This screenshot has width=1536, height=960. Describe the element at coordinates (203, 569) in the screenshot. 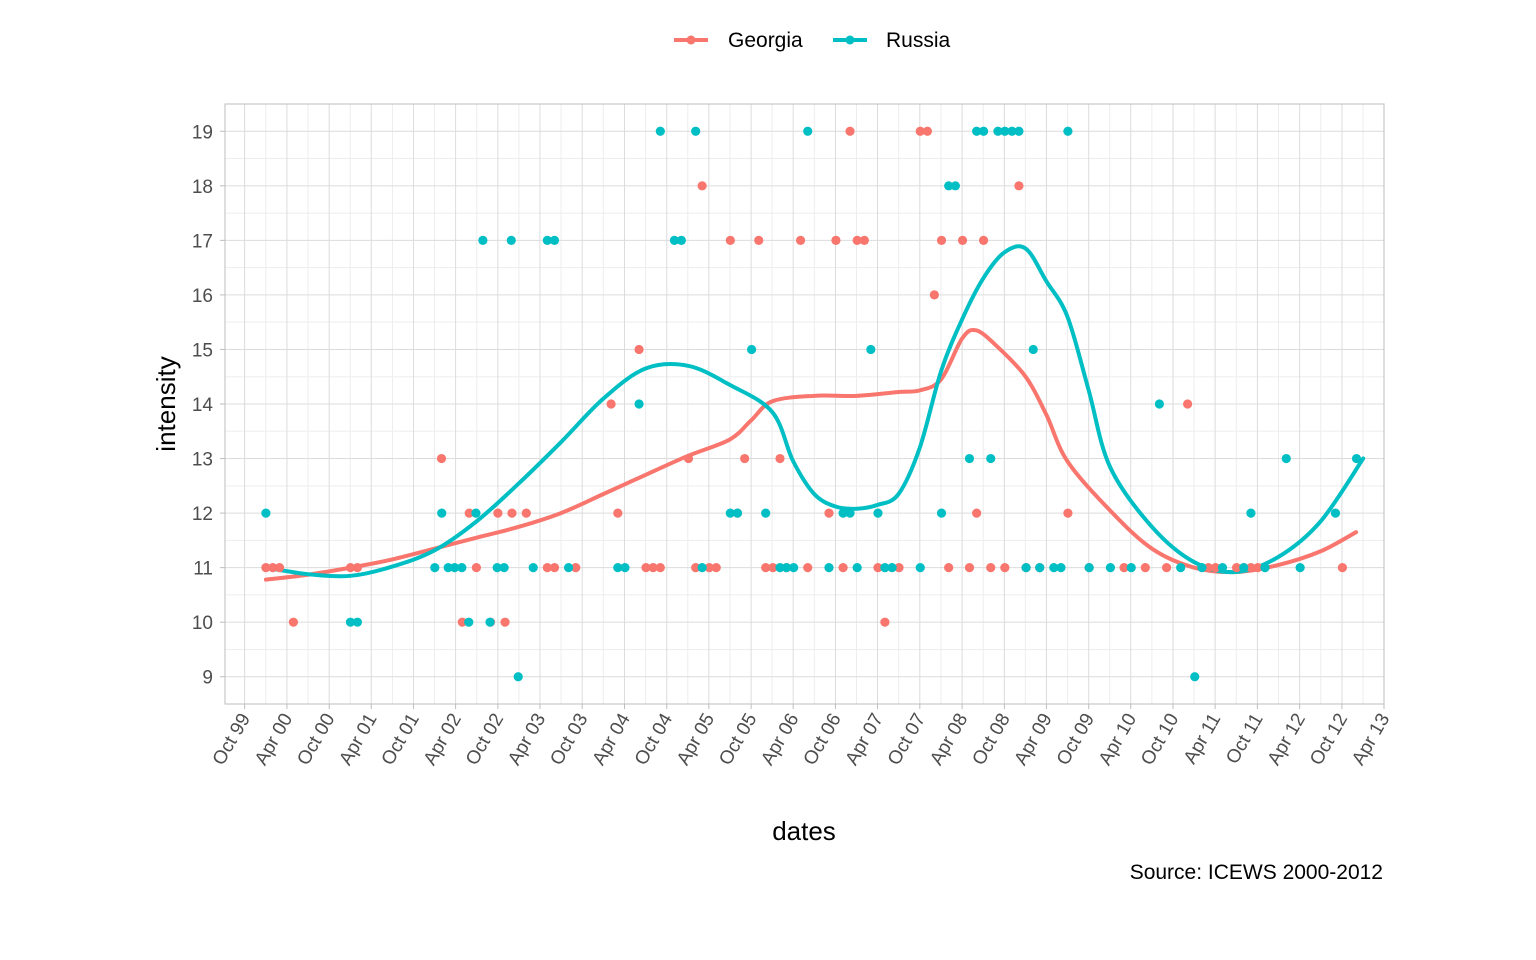

I see `y-tick-label: 11` at that location.